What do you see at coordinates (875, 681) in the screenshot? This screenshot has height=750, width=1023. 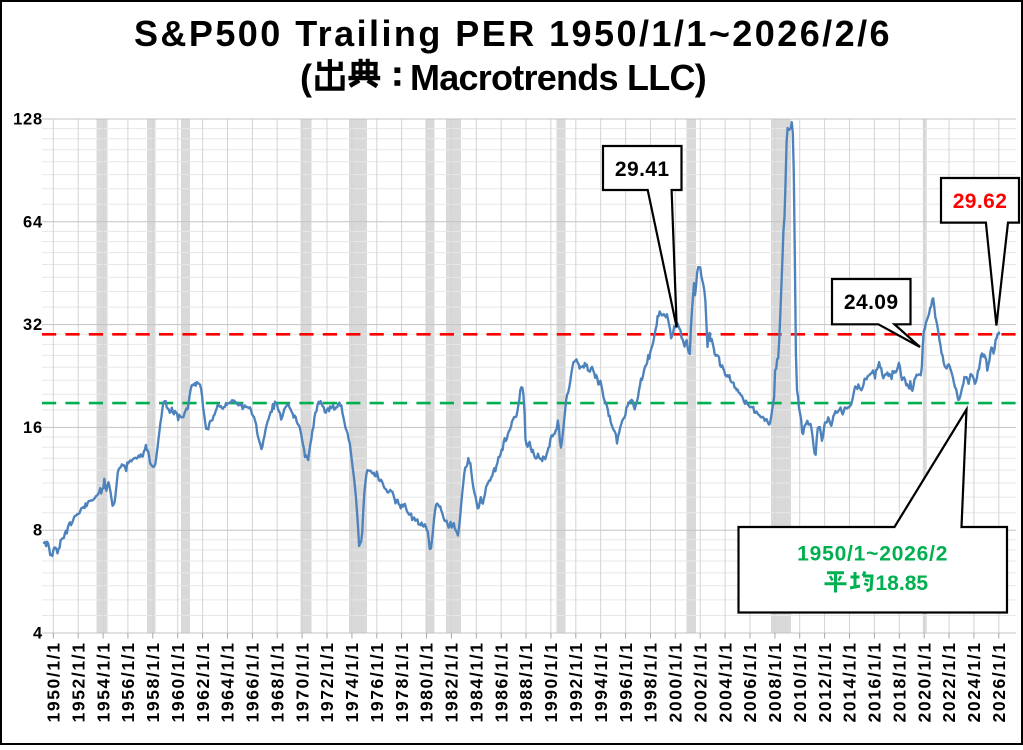 I see `svg-text: 2016/1/1` at bounding box center [875, 681].